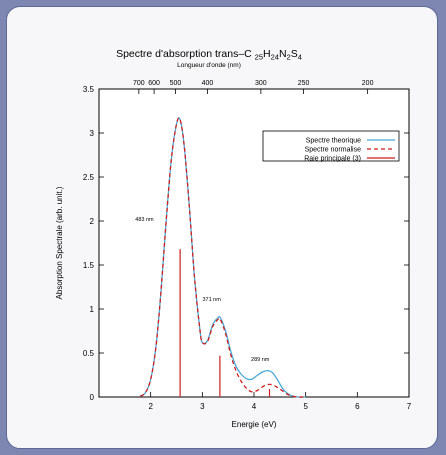 The width and height of the screenshot is (446, 455). Describe the element at coordinates (254, 424) in the screenshot. I see `x-axis-label: Energie (eV)` at that location.